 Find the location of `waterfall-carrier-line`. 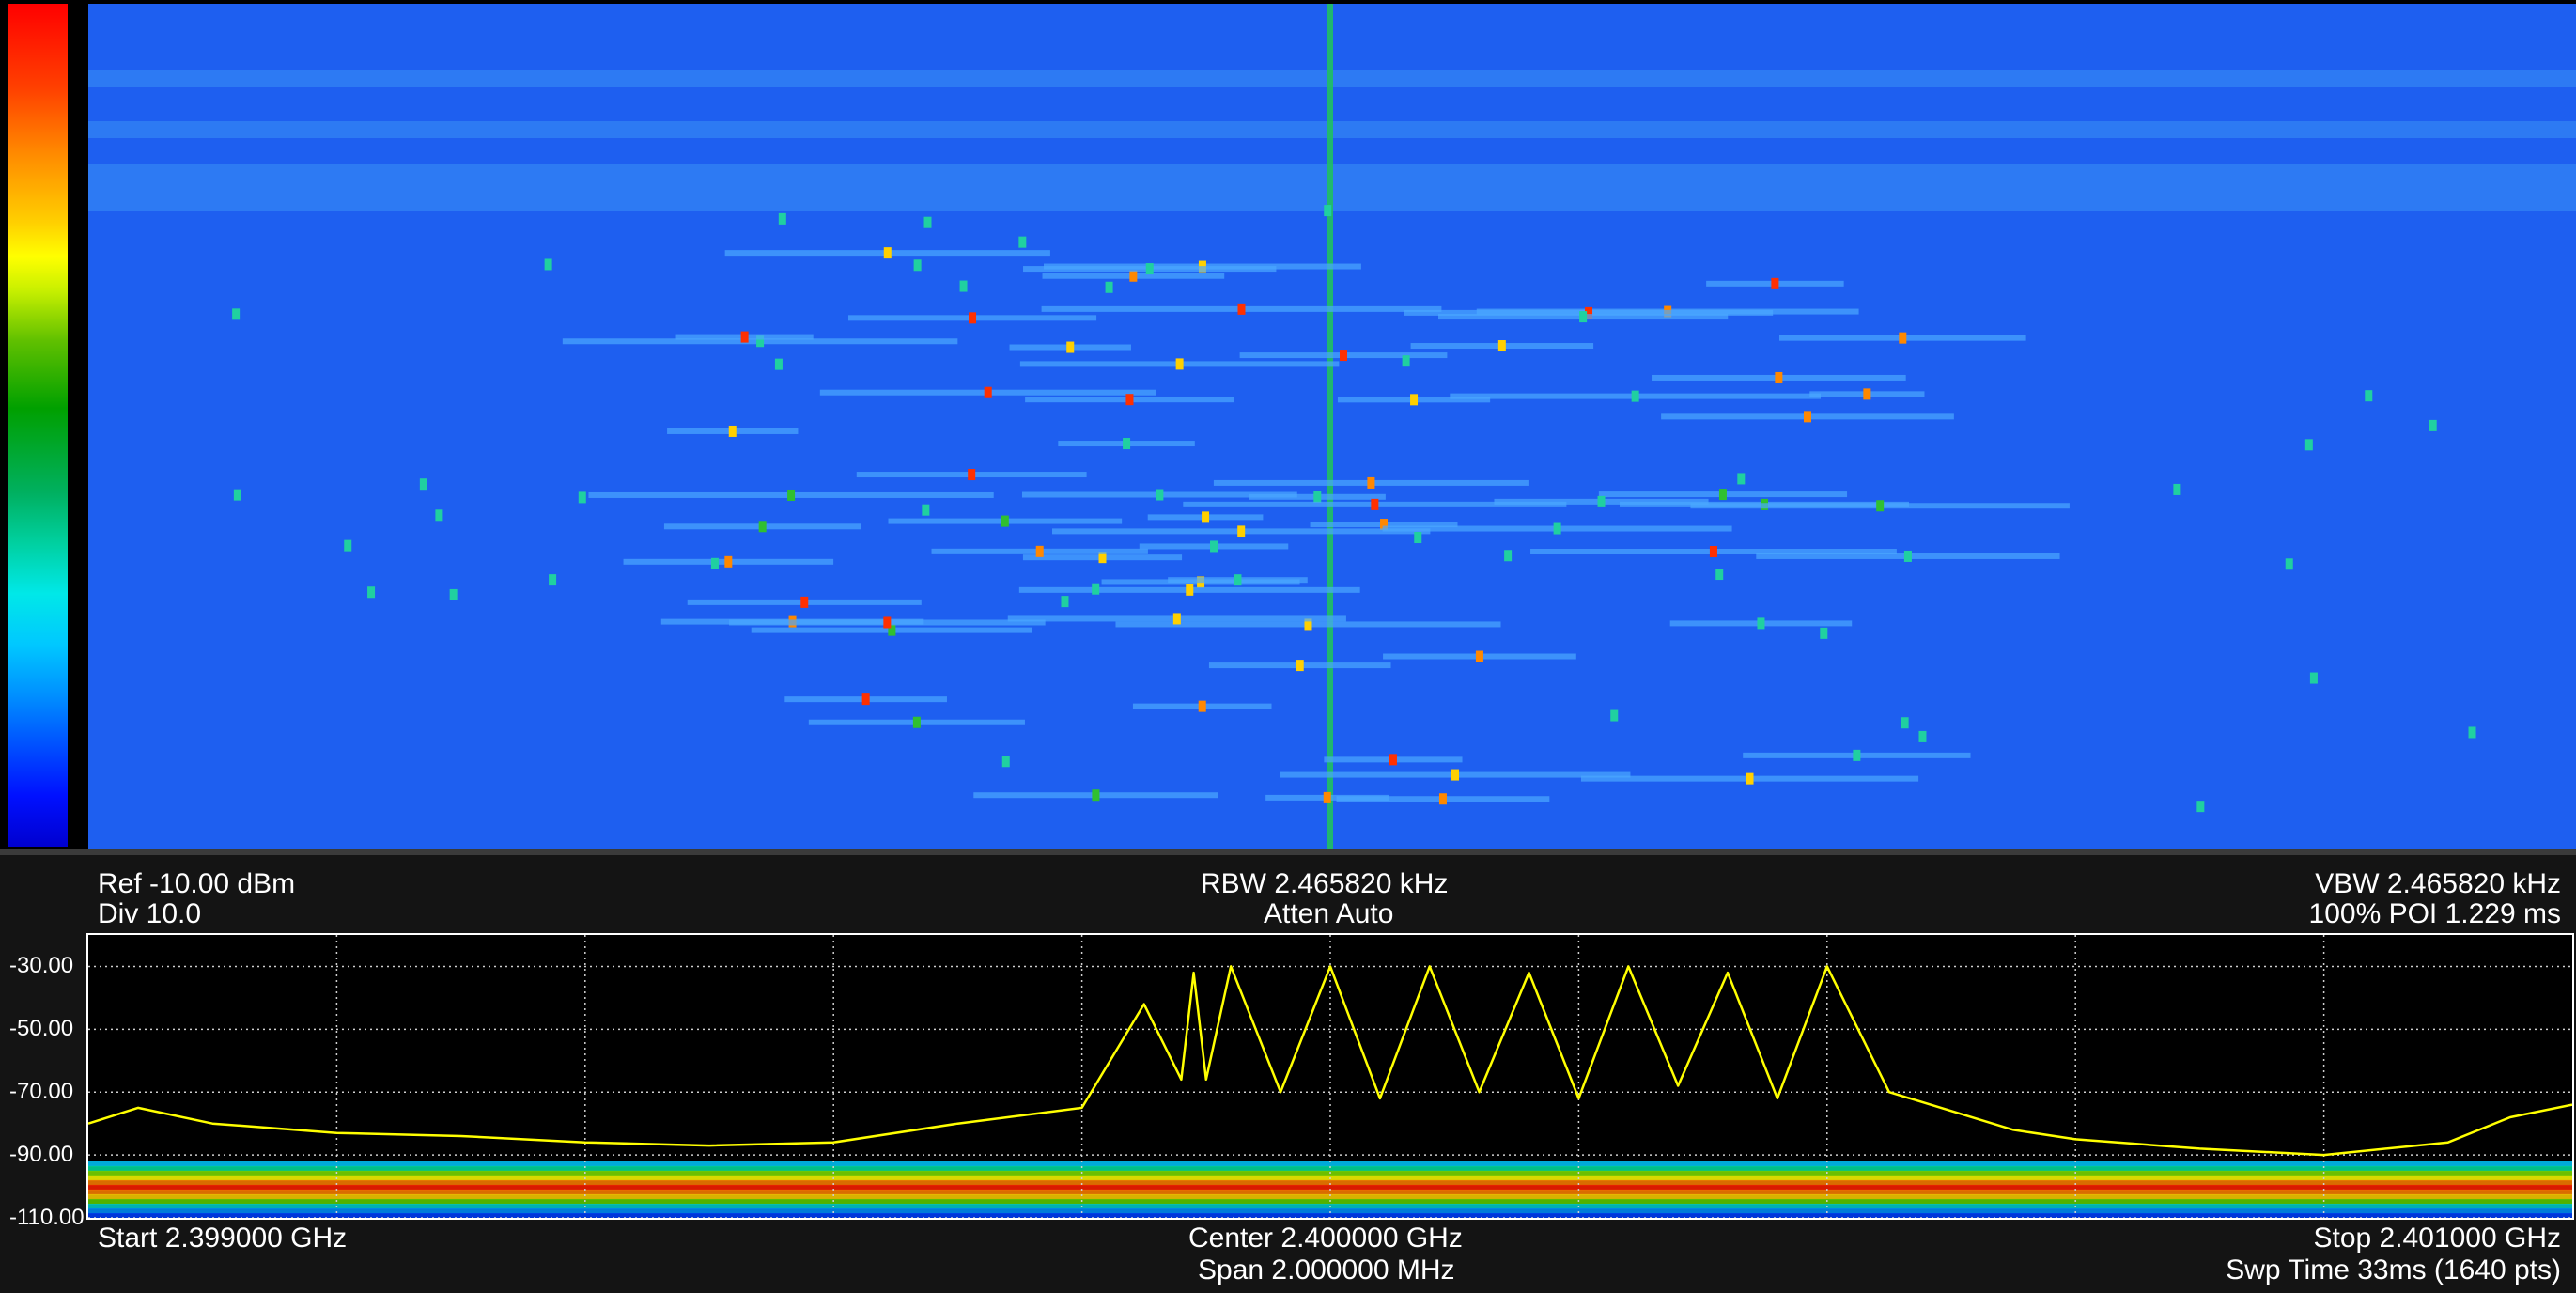

waterfall-carrier-line is located at coordinates (1330, 426).